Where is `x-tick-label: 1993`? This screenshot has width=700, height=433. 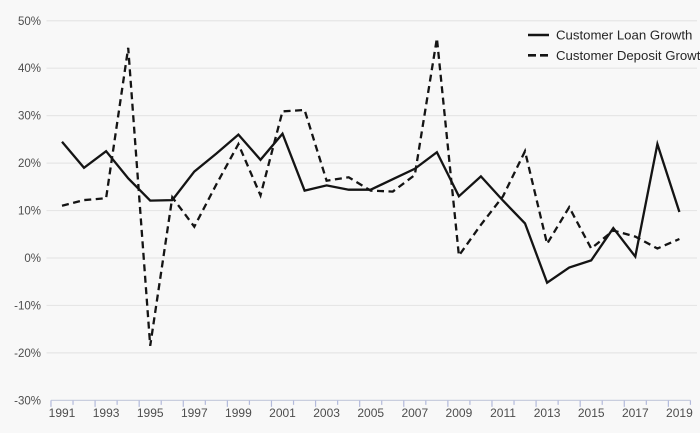
x-tick-label: 1993 is located at coordinates (106, 413).